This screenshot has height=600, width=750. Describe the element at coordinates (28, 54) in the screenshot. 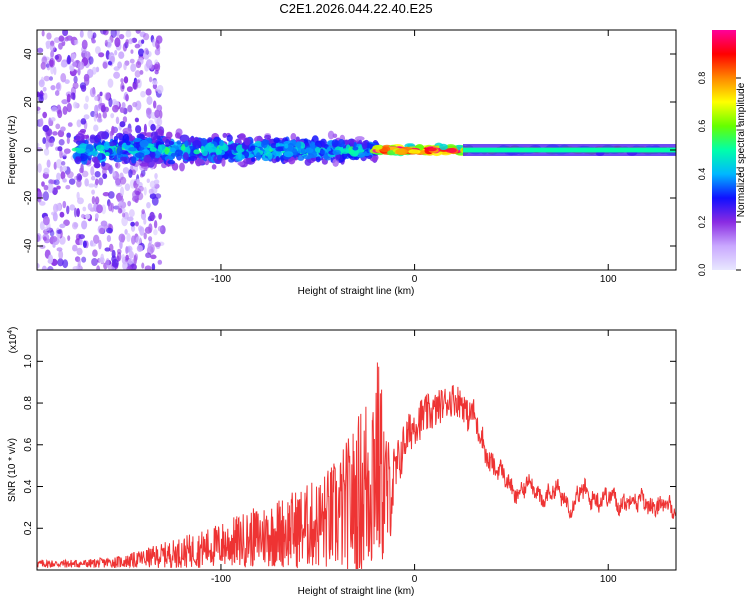

I see `y-tick-label: 40` at that location.